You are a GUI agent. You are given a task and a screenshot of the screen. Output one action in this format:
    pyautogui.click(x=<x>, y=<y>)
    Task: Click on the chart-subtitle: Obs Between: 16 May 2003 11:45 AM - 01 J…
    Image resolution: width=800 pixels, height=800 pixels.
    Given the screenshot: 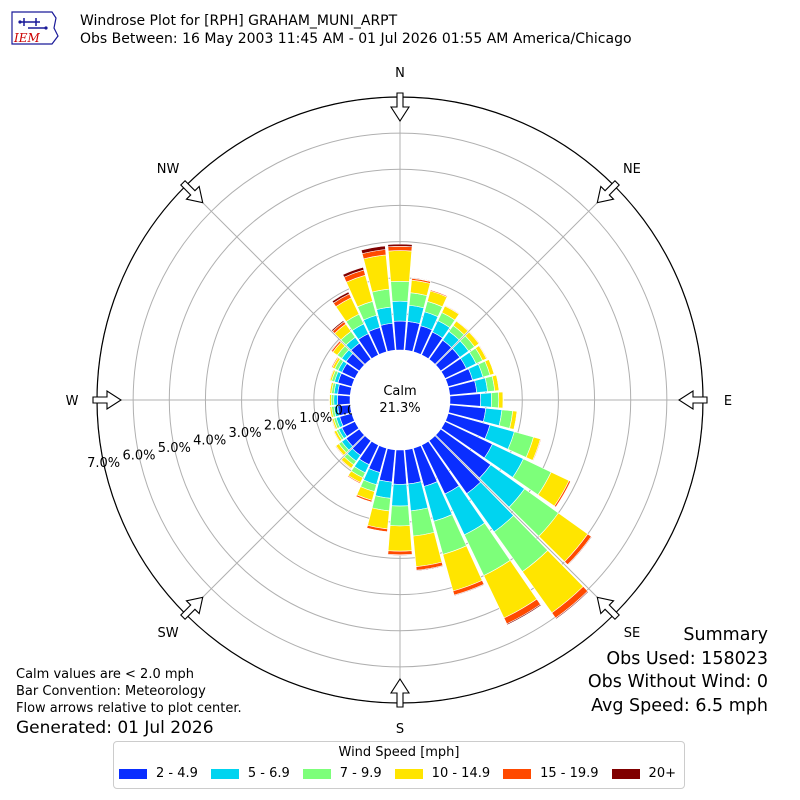 What is the action you would take?
    pyautogui.click(x=356, y=39)
    